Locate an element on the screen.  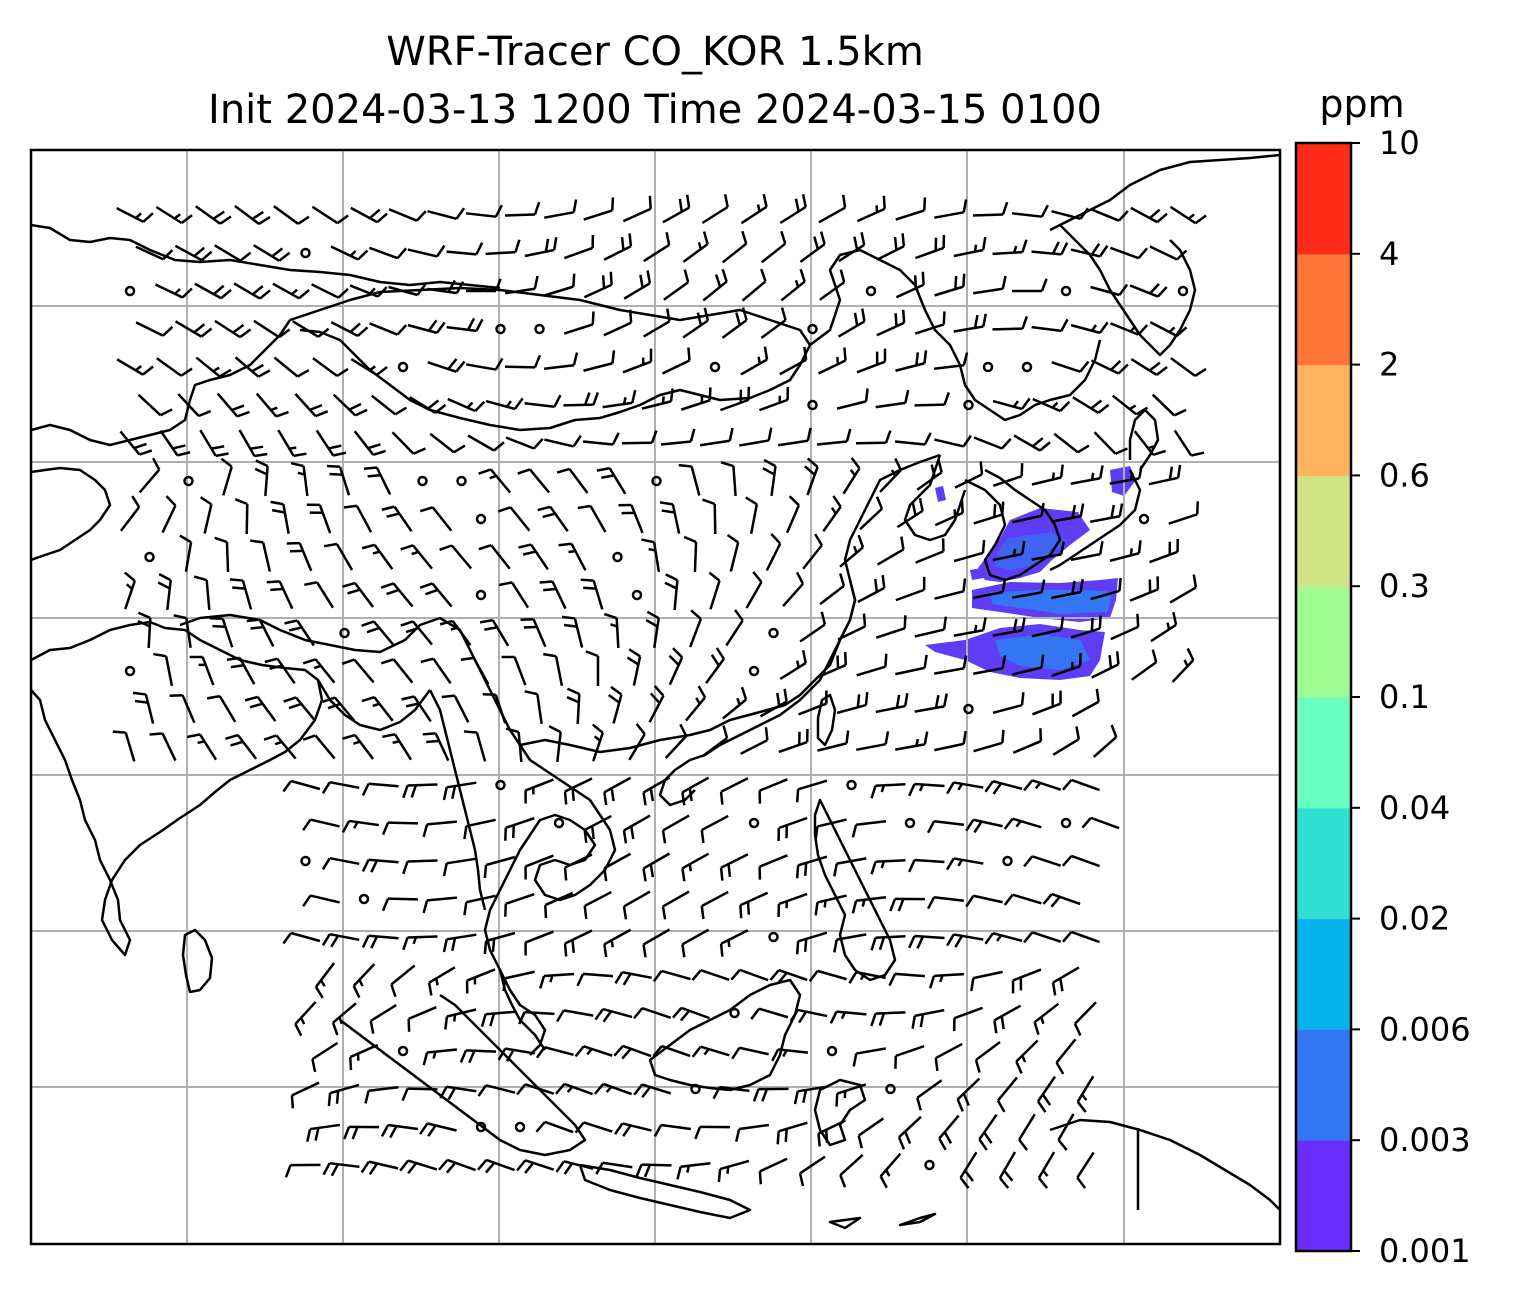
colorbar-band is located at coordinates (1323, 309).